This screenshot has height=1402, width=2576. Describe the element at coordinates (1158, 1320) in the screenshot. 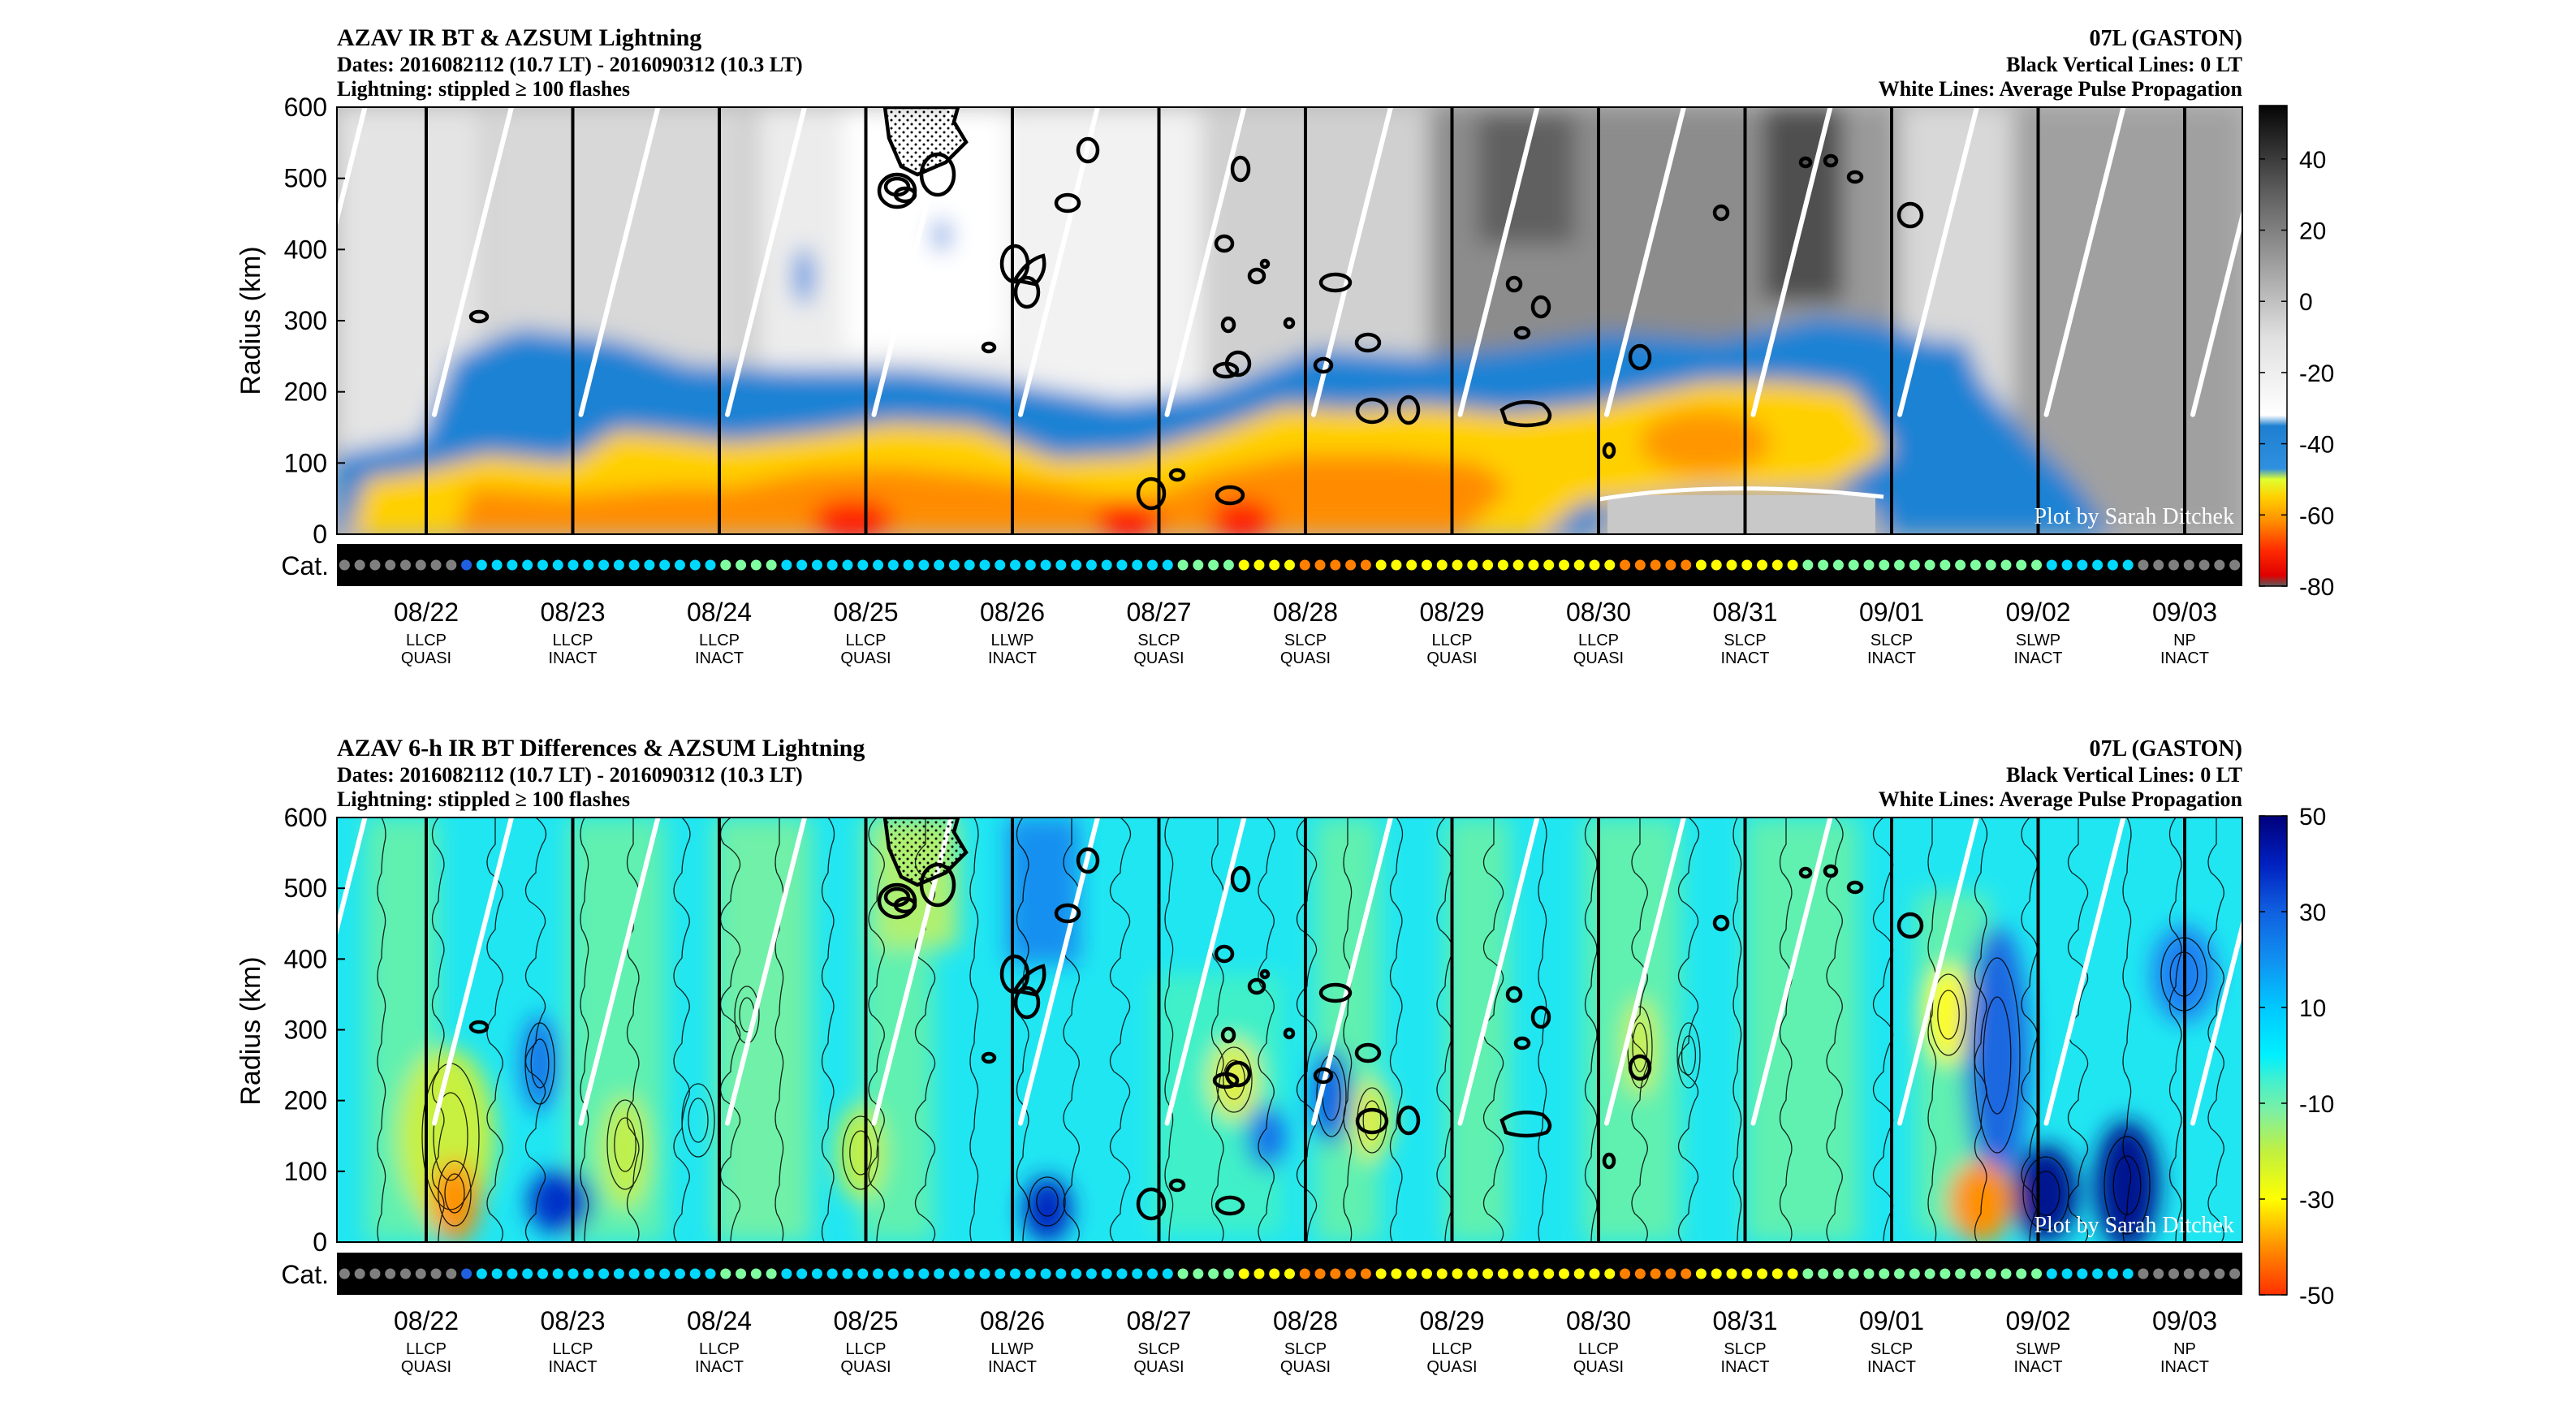

I see `day-date-label: 08/27` at that location.